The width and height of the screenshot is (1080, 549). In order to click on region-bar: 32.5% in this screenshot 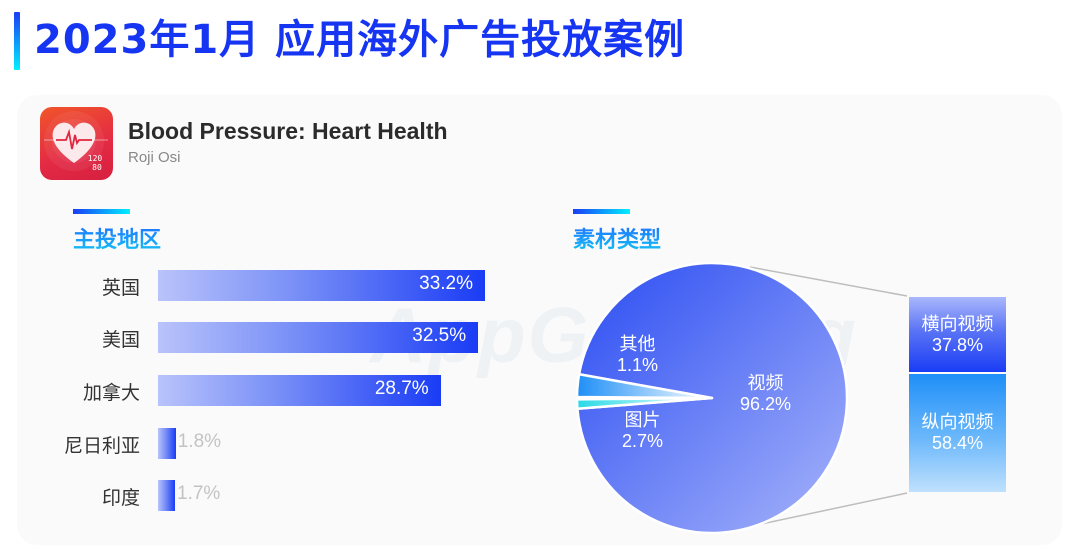, I will do `click(318, 337)`.